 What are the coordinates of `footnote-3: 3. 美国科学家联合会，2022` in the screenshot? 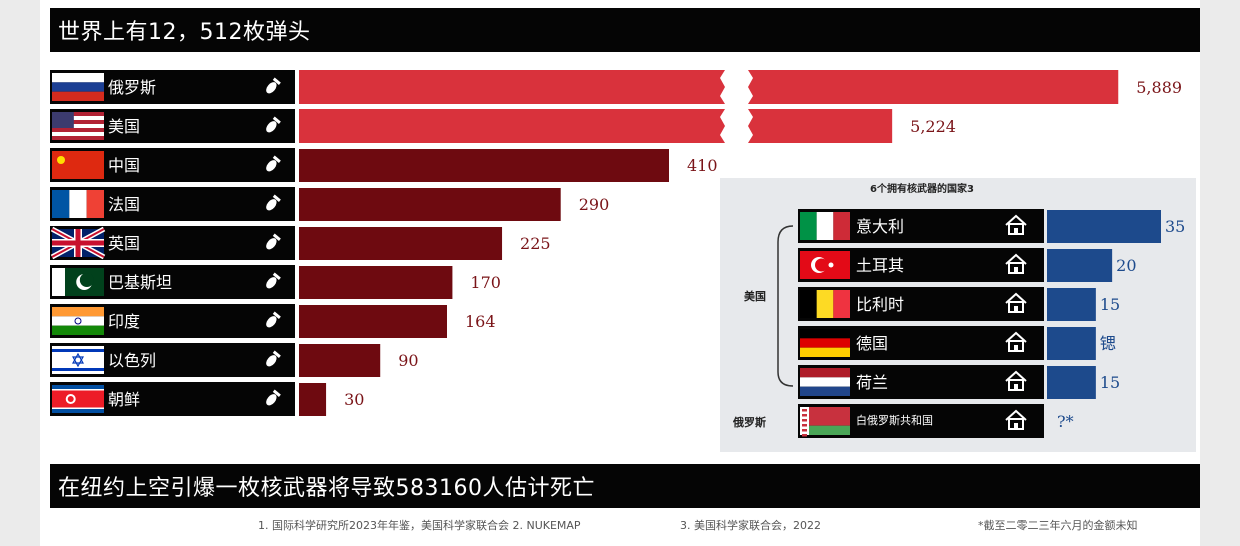 It's located at (750, 525).